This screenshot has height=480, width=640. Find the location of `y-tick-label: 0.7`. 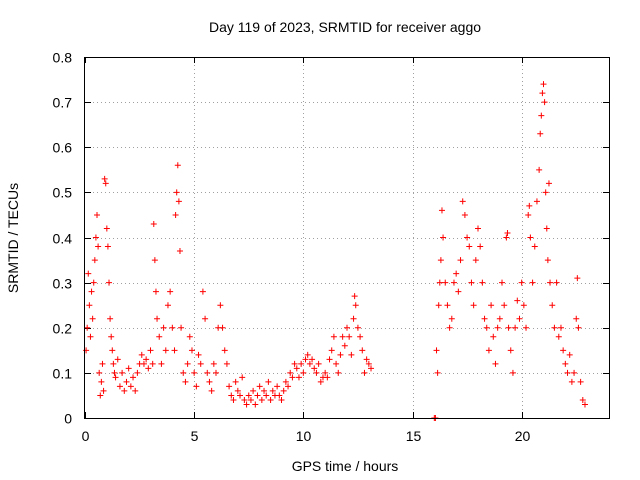

y-tick-label: 0.7 is located at coordinates (63, 103).